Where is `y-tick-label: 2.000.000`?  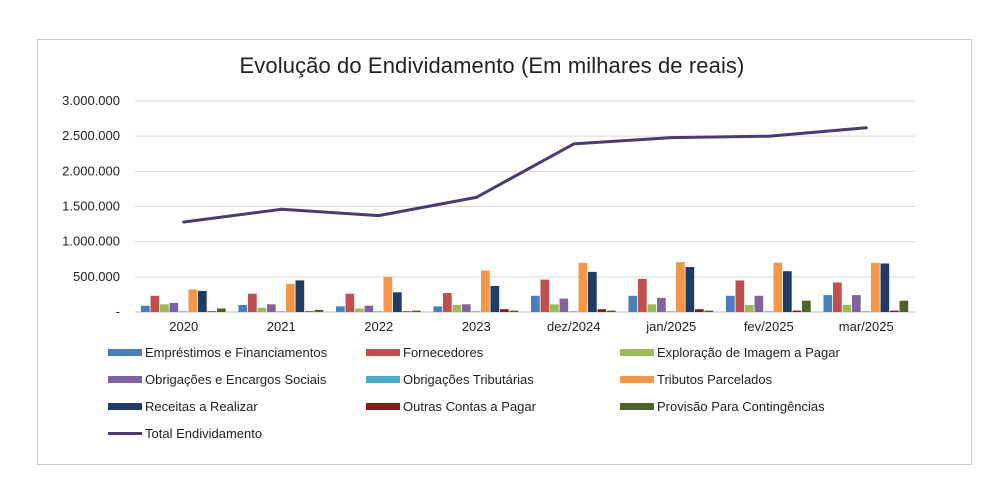
y-tick-label: 2.000.000 is located at coordinates (91, 170).